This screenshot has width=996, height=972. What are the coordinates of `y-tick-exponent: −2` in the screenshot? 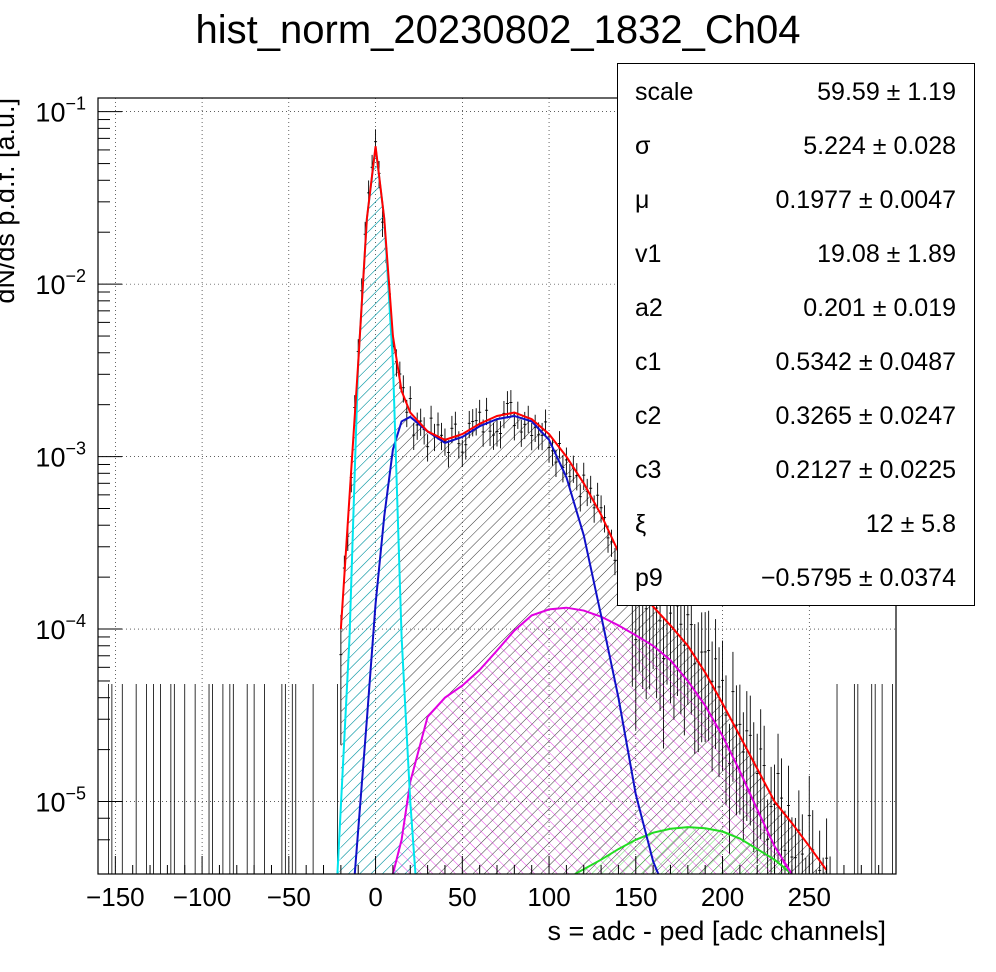 It's located at (75, 276).